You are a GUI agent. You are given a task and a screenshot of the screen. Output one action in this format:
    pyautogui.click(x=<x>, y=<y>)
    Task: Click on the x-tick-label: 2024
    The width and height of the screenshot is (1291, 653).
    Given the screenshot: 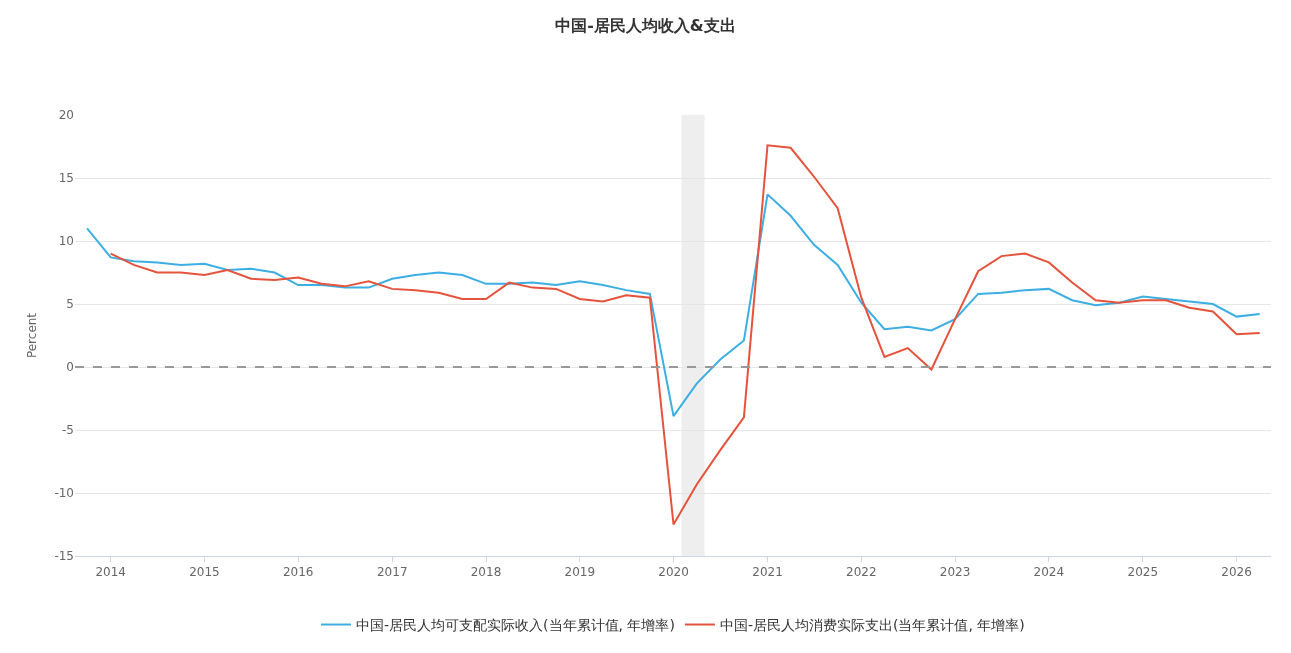 What is the action you would take?
    pyautogui.click(x=1049, y=572)
    